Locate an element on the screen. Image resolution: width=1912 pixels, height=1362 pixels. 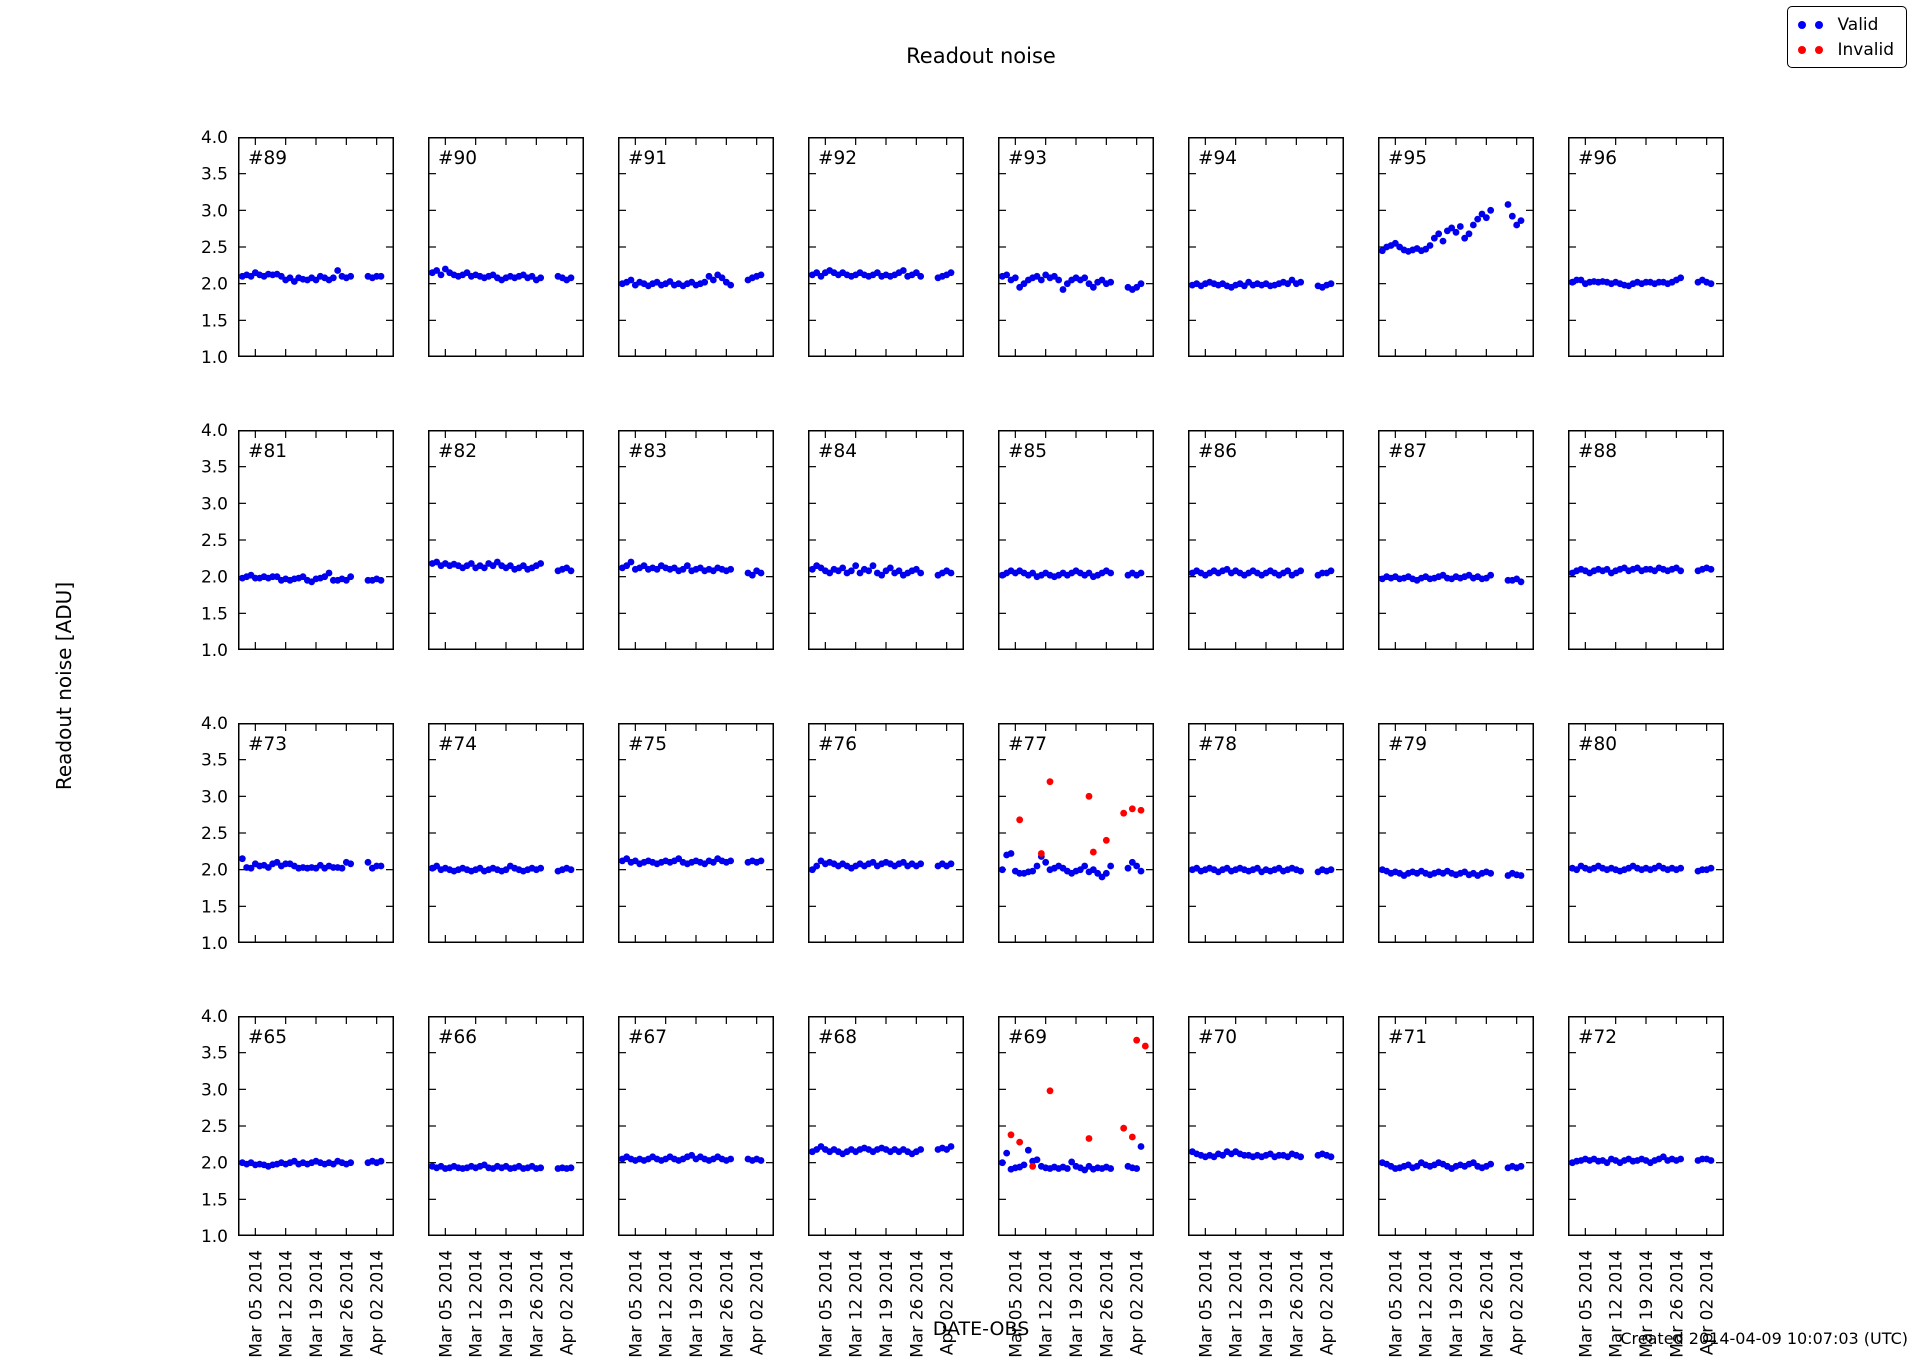
y-tick-label: 3.0 is located at coordinates (214, 211).